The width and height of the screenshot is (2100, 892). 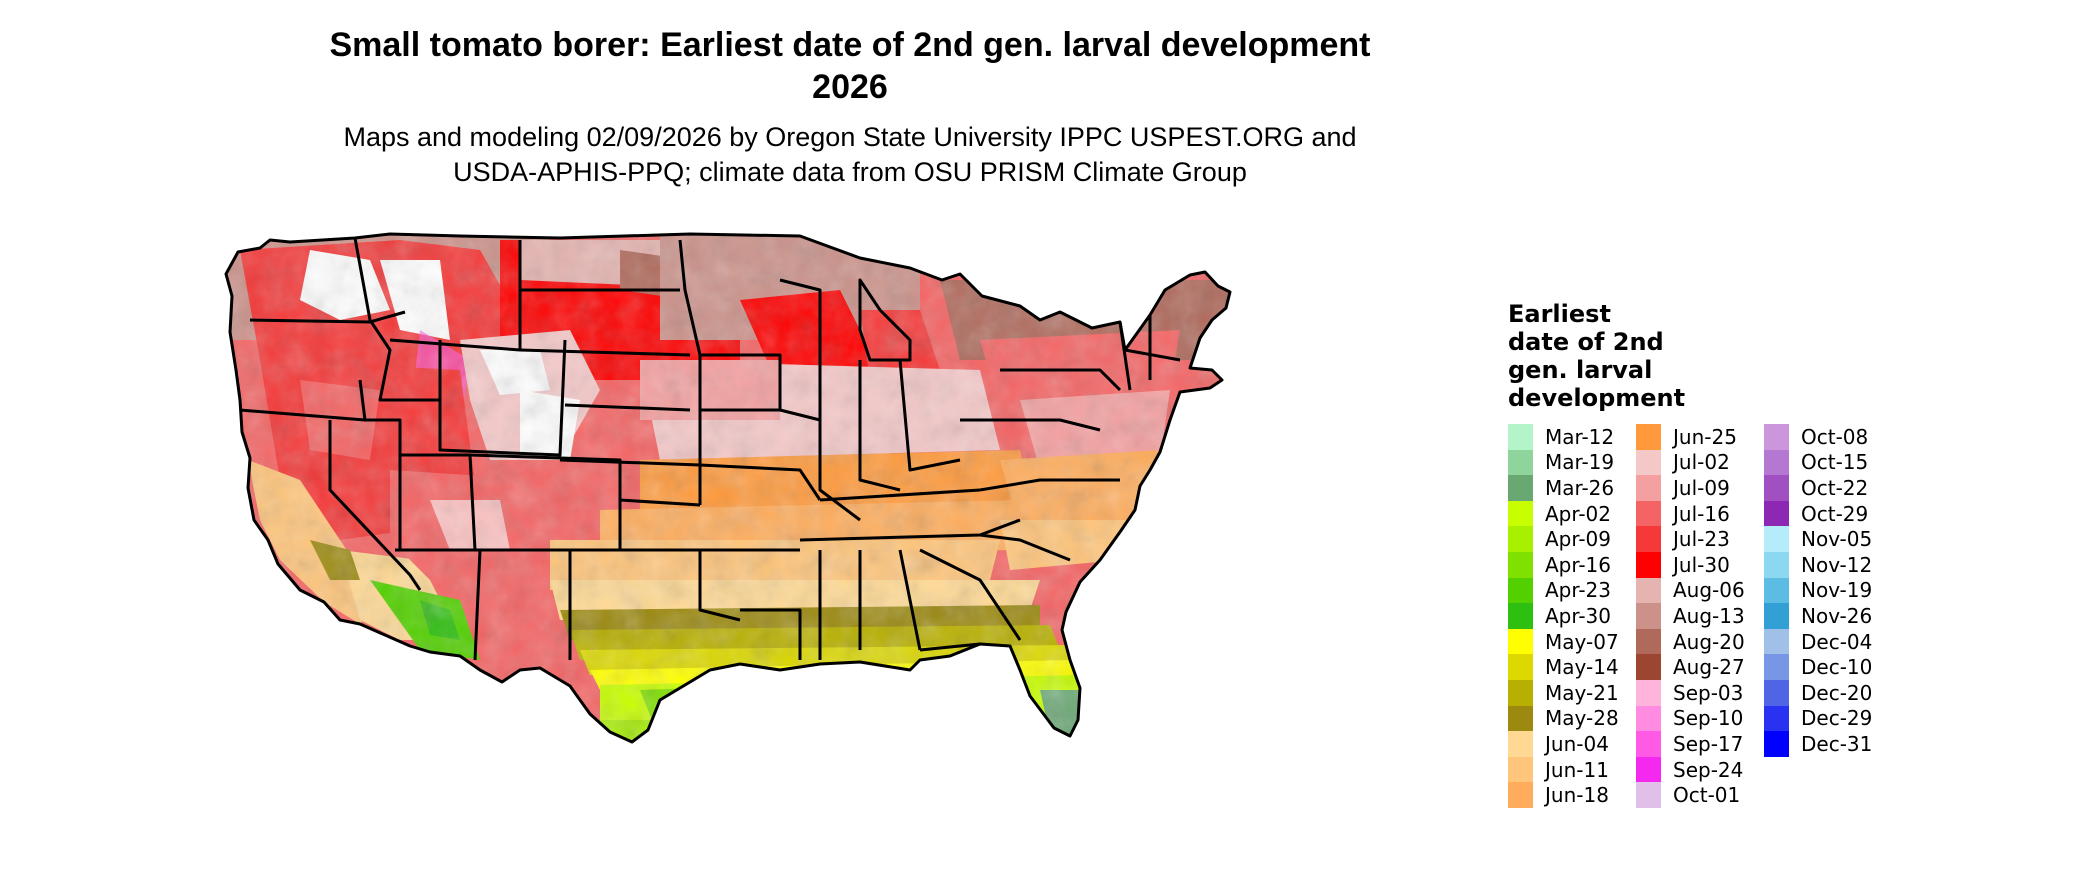 What do you see at coordinates (1708, 769) in the screenshot?
I see `legend-label: Sep-24` at bounding box center [1708, 769].